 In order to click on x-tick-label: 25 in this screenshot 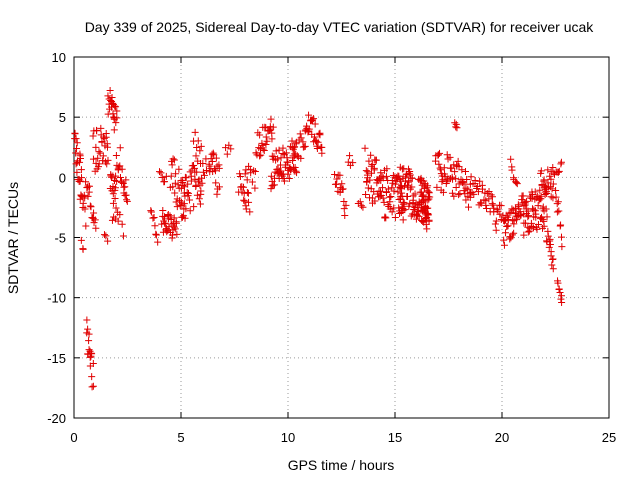, I will do `click(609, 437)`.